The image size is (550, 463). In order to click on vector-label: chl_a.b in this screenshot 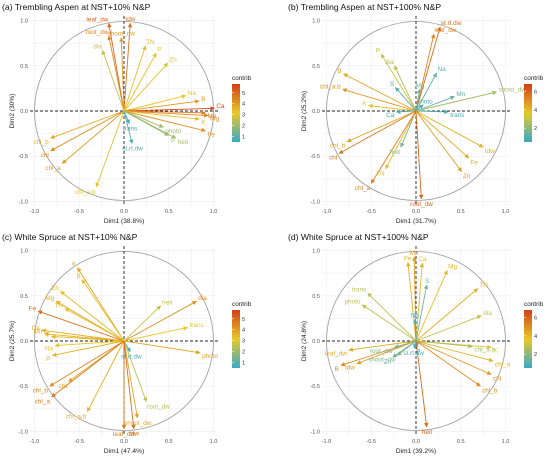, I will do `click(330, 87)`.